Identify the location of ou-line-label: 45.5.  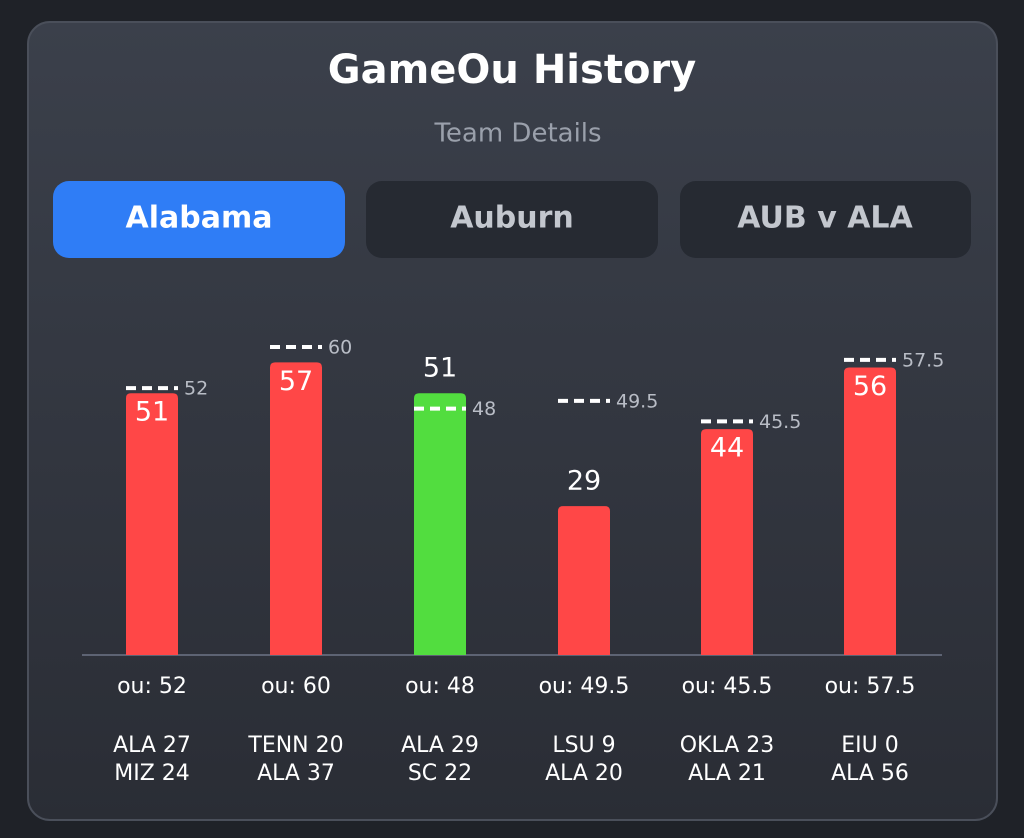
(780, 422).